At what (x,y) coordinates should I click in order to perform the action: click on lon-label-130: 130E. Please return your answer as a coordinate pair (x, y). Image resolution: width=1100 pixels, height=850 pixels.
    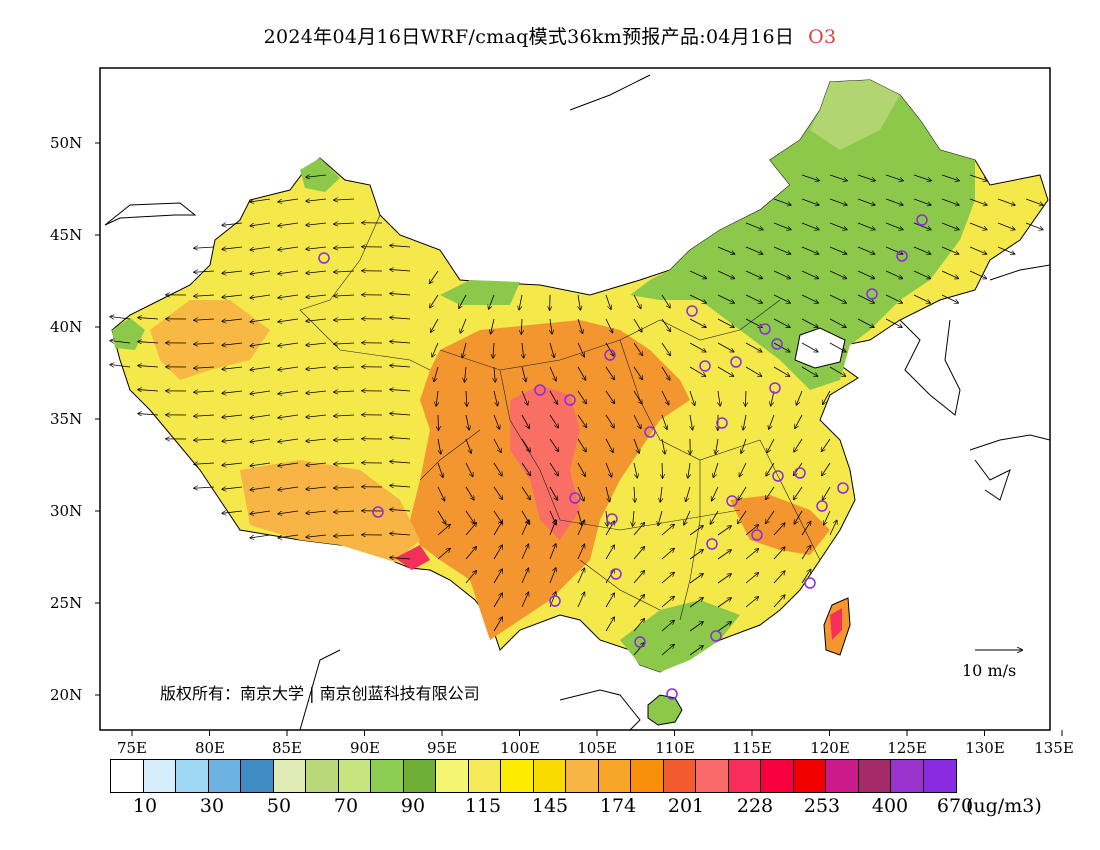
    Looking at the image, I should click on (985, 748).